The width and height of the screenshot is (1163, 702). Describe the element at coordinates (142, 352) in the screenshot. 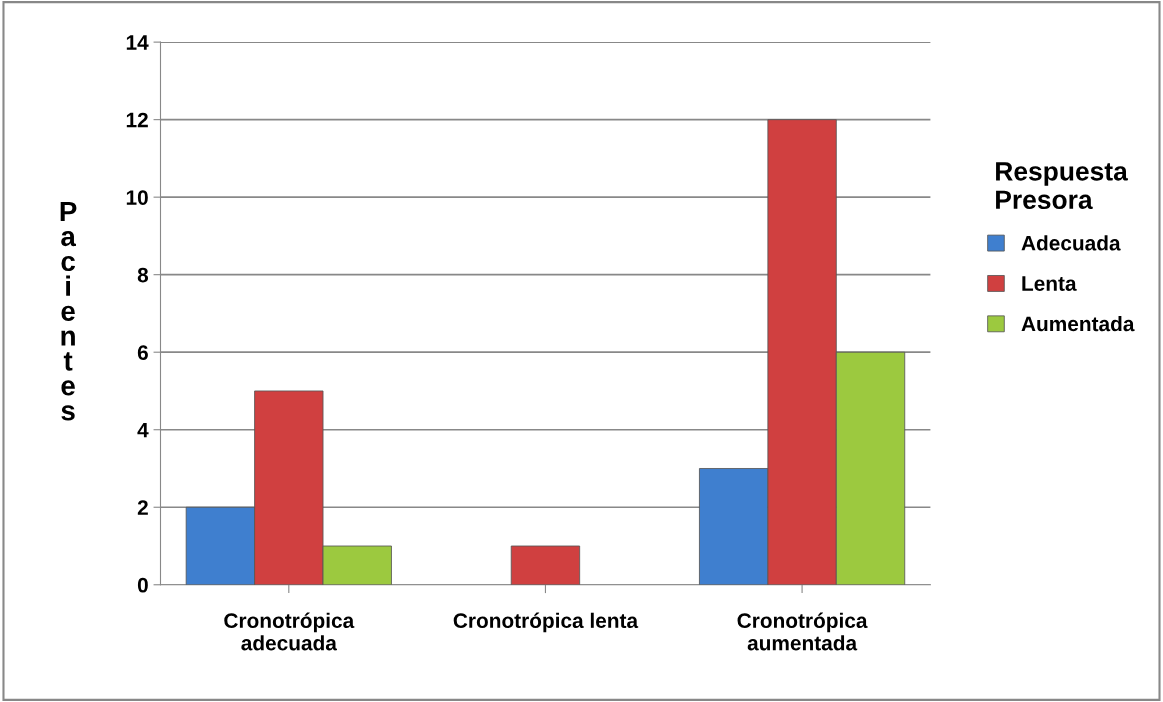

I see `y-tick-label: 6` at that location.